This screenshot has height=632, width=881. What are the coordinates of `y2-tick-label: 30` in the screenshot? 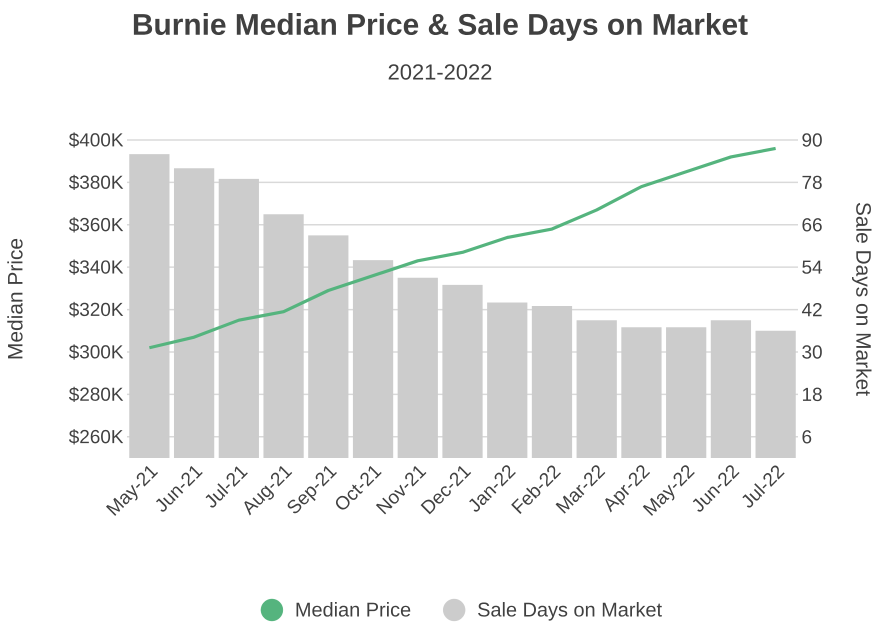 It's located at (812, 352).